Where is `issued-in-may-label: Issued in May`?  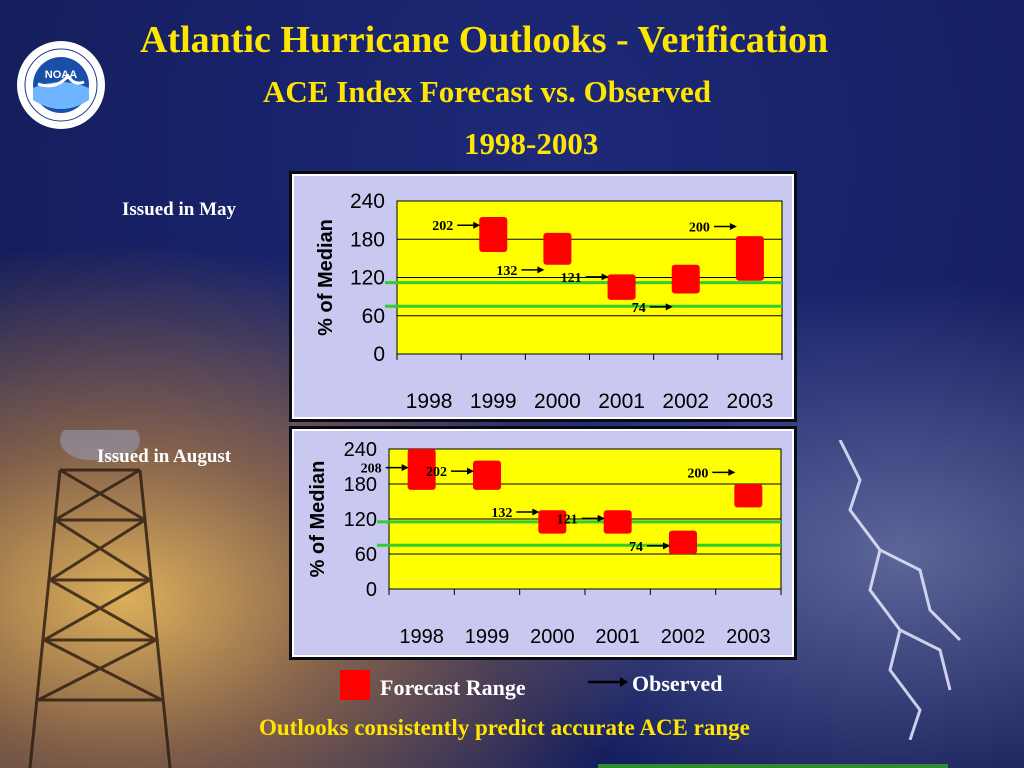
issued-in-may-label: Issued in May is located at coordinates (179, 209).